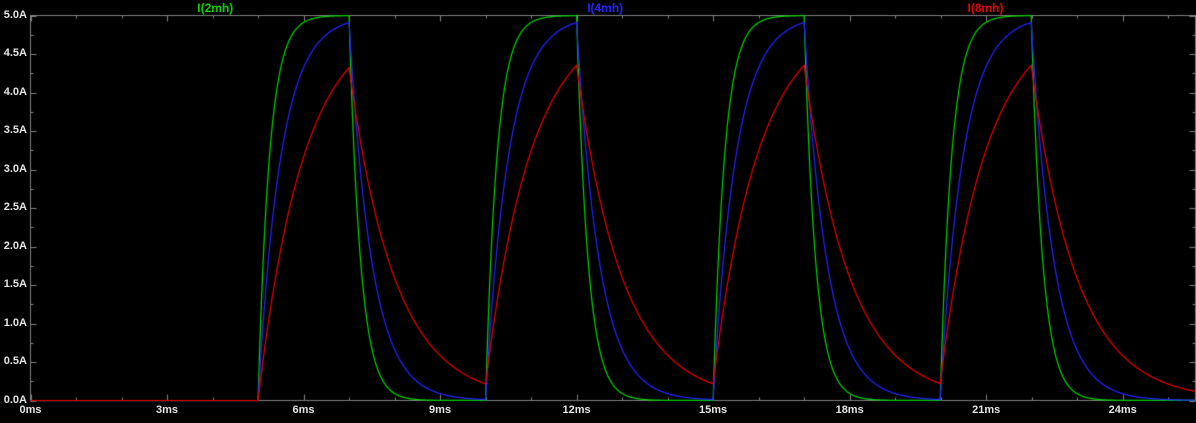  Describe the element at coordinates (15, 322) in the screenshot. I see `y-axis-tick-label: 1.0A` at that location.